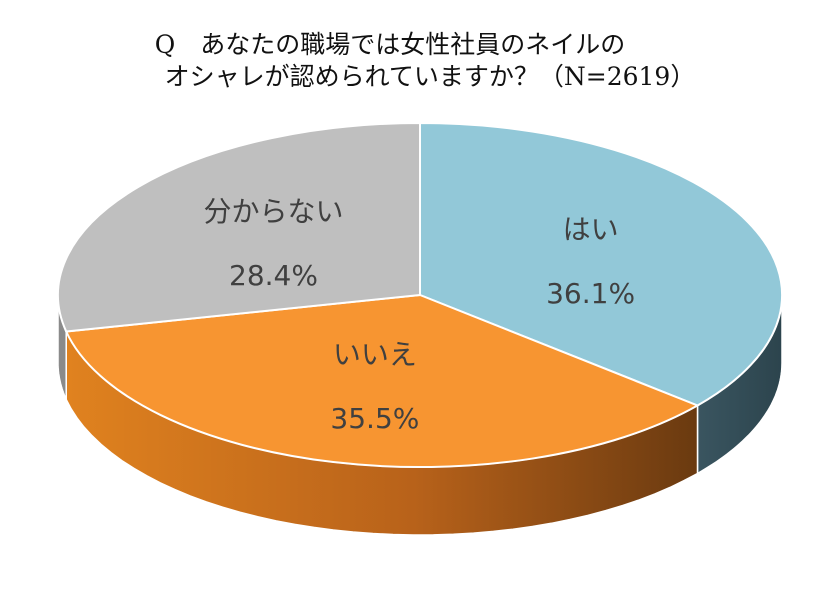 This screenshot has width=840, height=597. What do you see at coordinates (273, 211) in the screenshot?
I see `slice-label-unknown: 分からない` at bounding box center [273, 211].